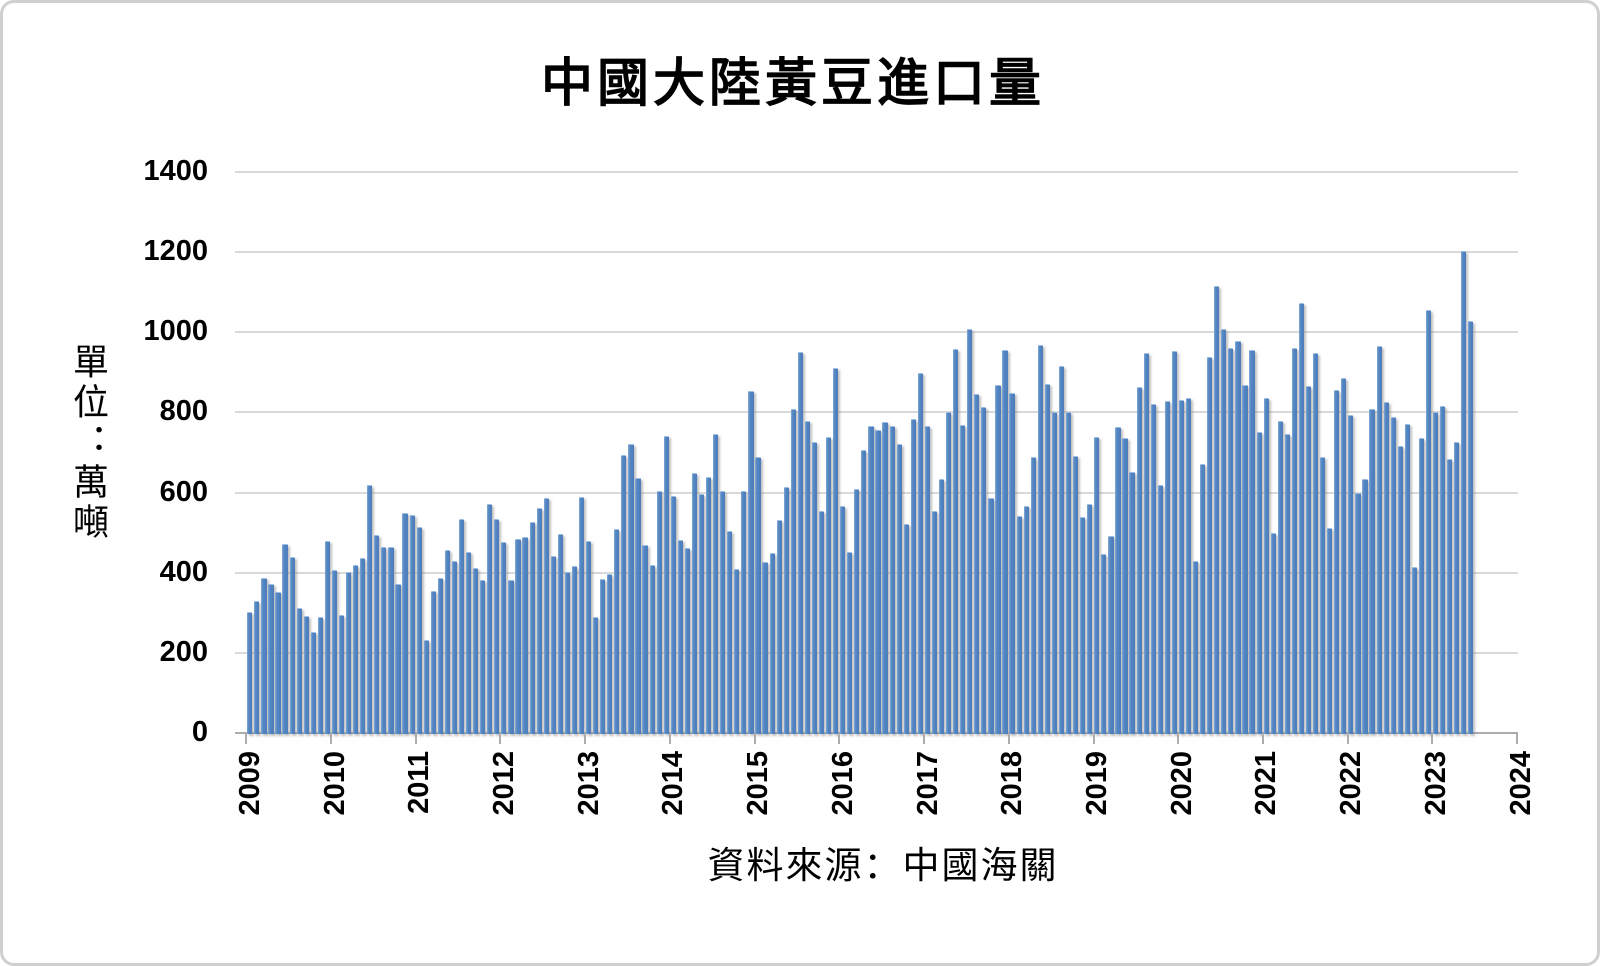  Describe the element at coordinates (183, 411) in the screenshot. I see `y-tick-label: 800` at that location.